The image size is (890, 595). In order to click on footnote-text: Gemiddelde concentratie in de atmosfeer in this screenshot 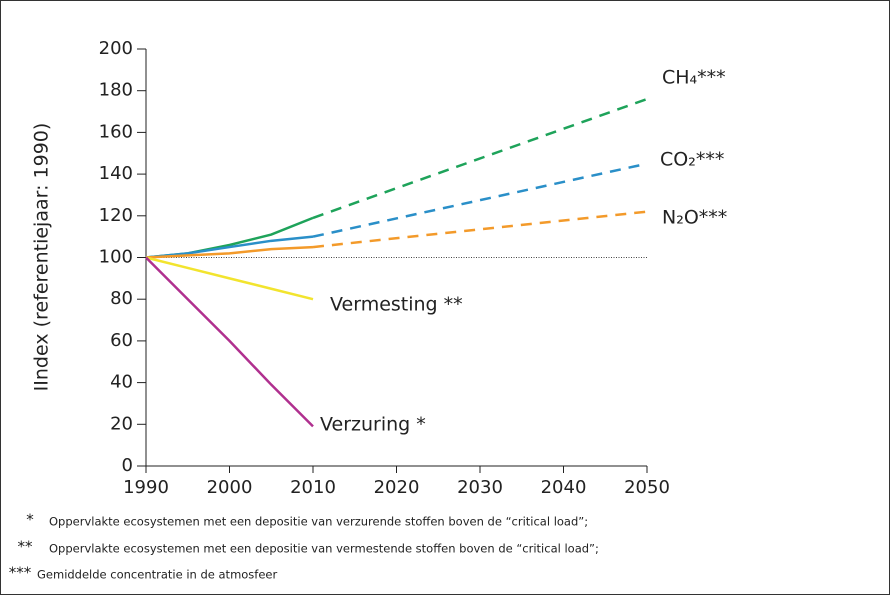, I will do `click(157, 575)`.